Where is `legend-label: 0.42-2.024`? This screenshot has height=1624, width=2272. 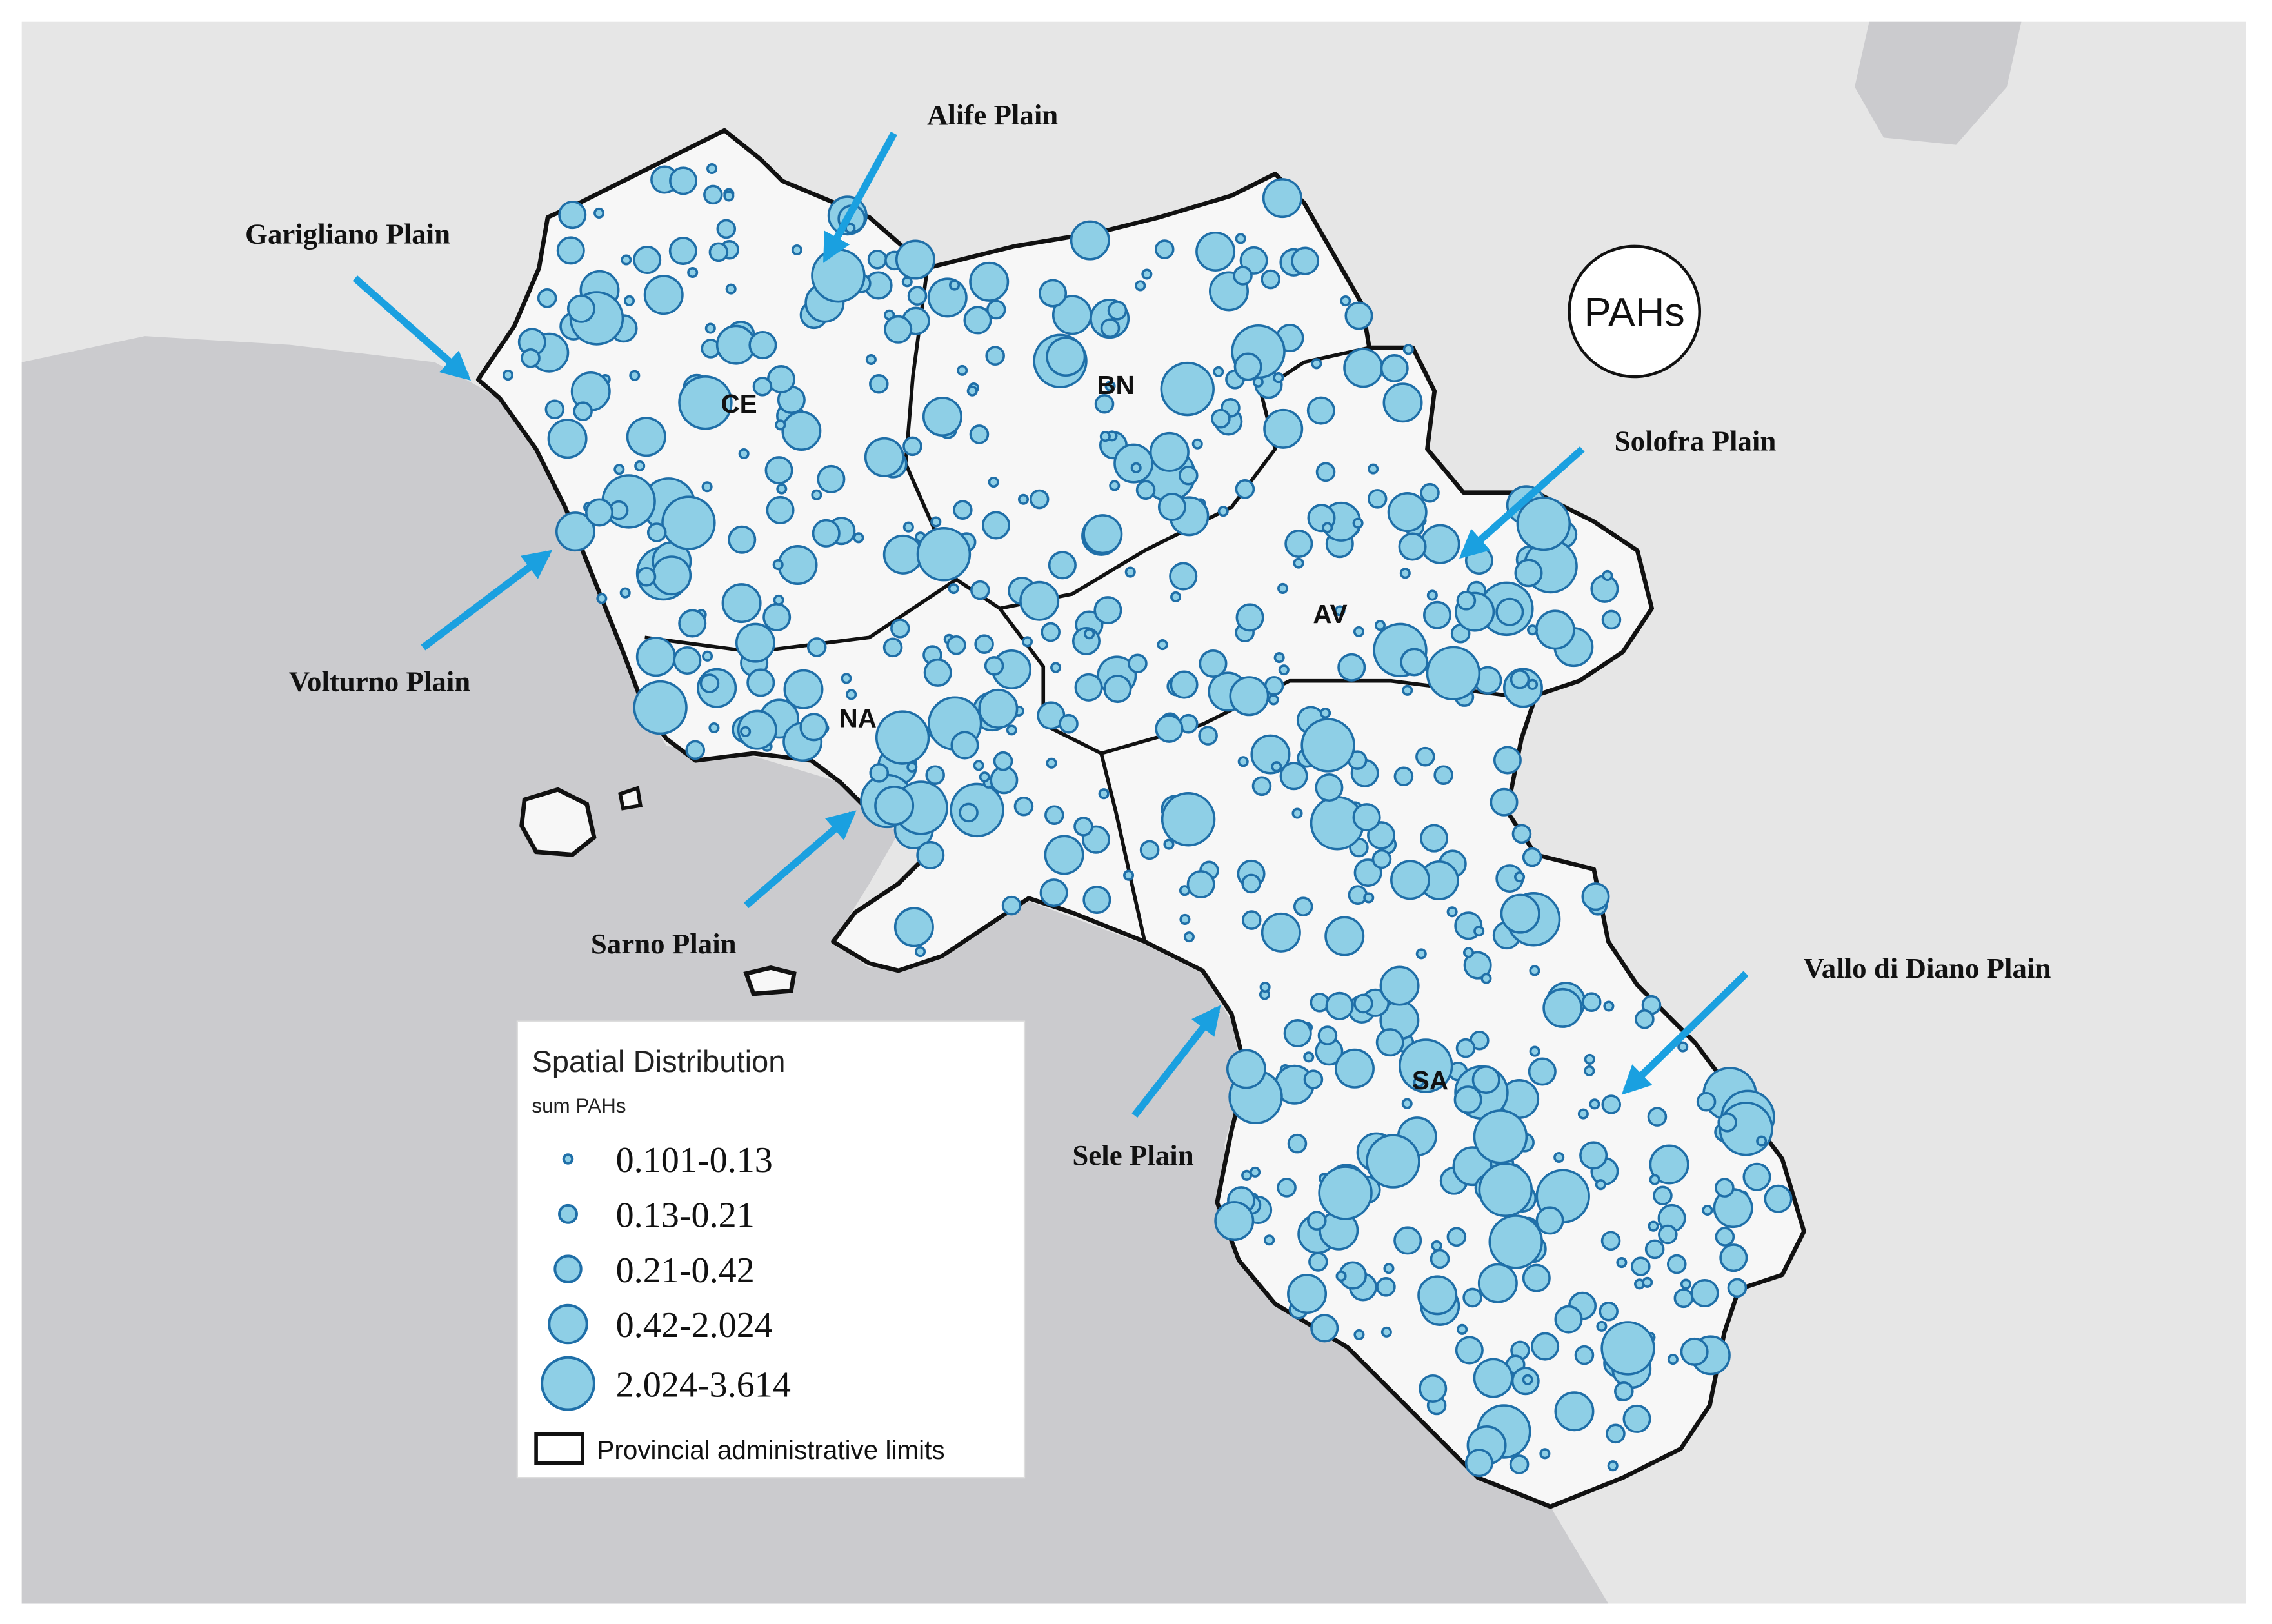
legend-label: 0.42-2.024 is located at coordinates (694, 1325).